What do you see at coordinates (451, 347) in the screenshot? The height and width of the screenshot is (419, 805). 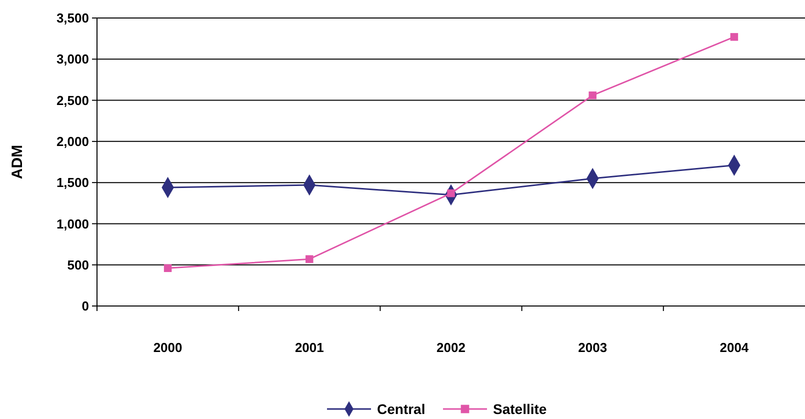 I see `x-tick-label: 2002` at bounding box center [451, 347].